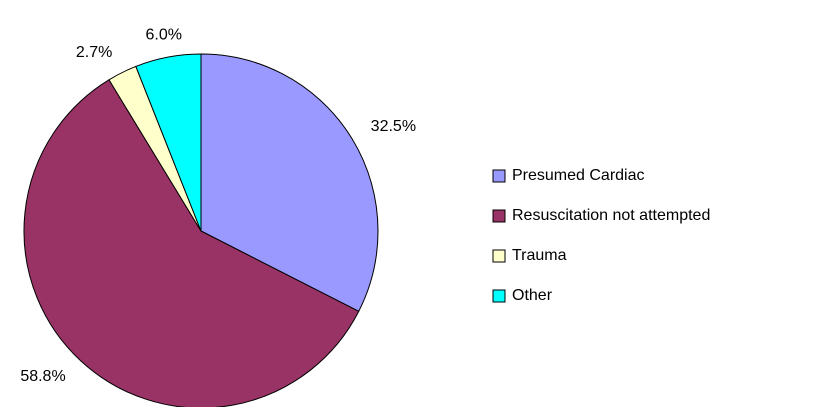 The height and width of the screenshot is (407, 824). Describe the element at coordinates (163, 35) in the screenshot. I see `data-label: 6.0%` at that location.